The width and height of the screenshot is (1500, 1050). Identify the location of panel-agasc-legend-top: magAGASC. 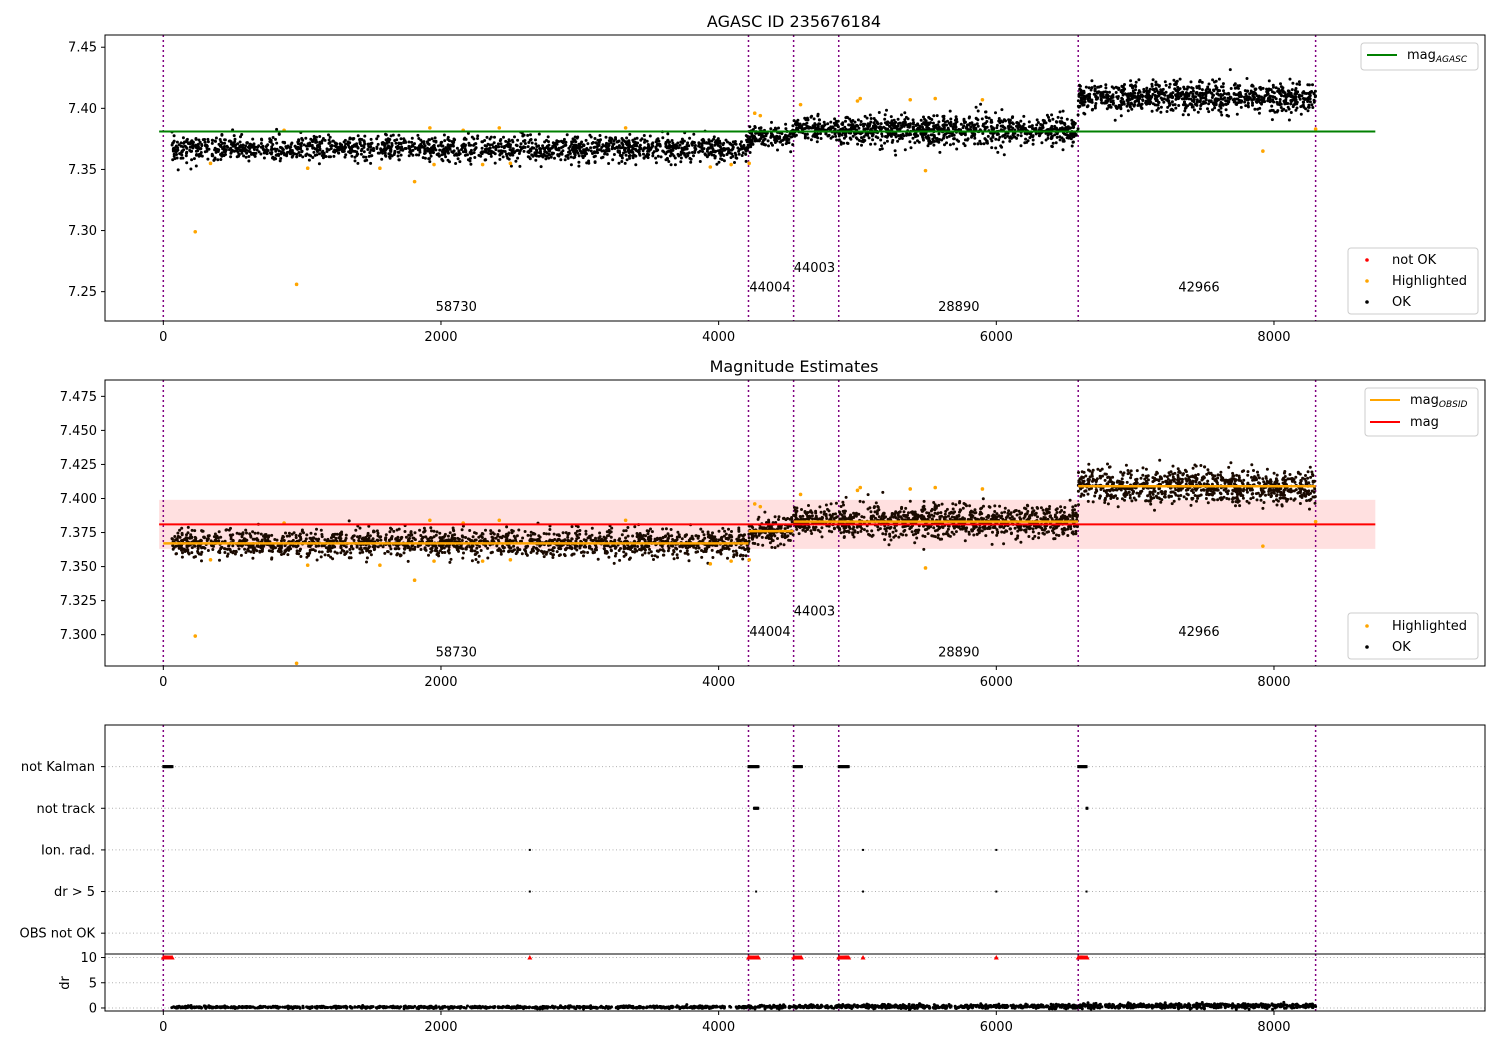
(1419, 56).